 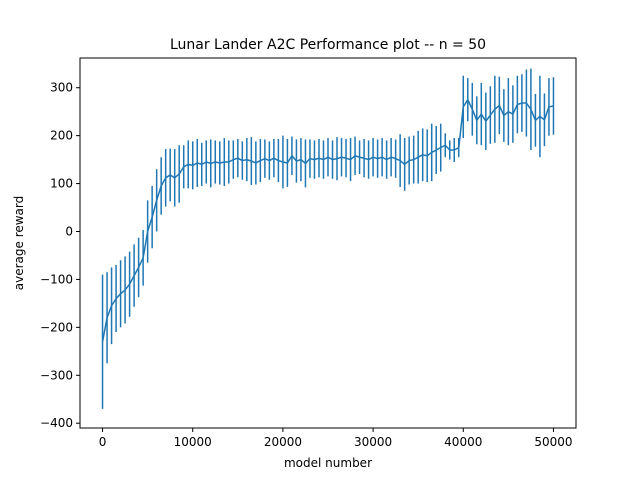 I want to click on x-tick-label: 20000, so click(x=283, y=442).